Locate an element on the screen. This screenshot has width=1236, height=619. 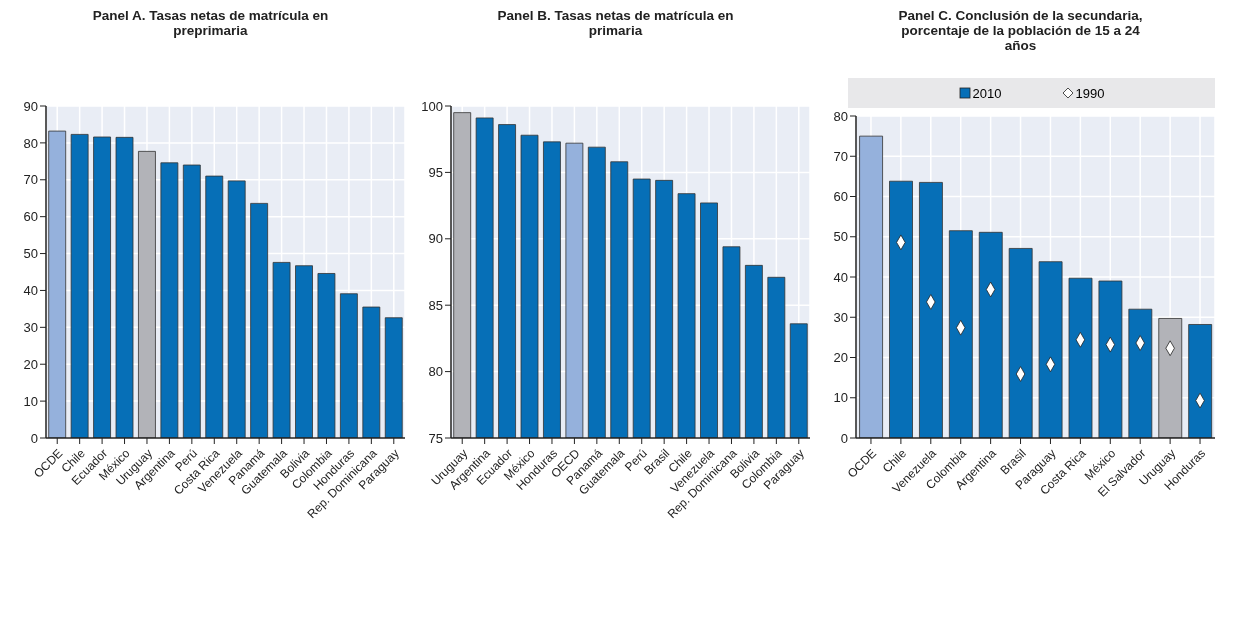
y-tick-label: 75 is located at coordinates (435, 438).